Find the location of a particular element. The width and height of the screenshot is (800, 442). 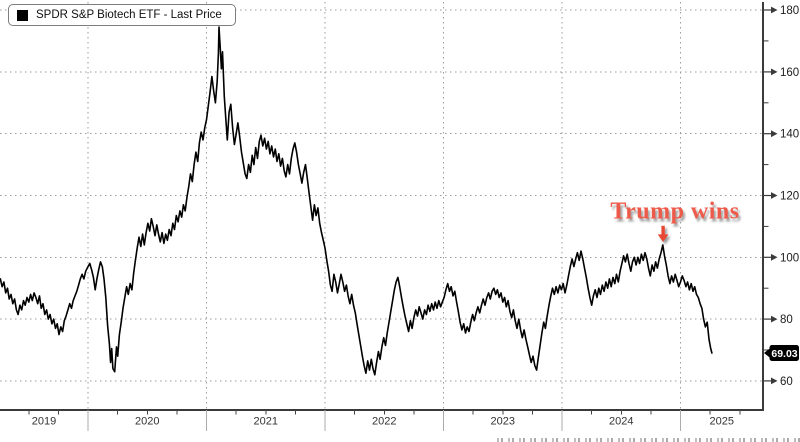

y-axis: 60 80 100 120 140 160 180 is located at coordinates (780, 206).